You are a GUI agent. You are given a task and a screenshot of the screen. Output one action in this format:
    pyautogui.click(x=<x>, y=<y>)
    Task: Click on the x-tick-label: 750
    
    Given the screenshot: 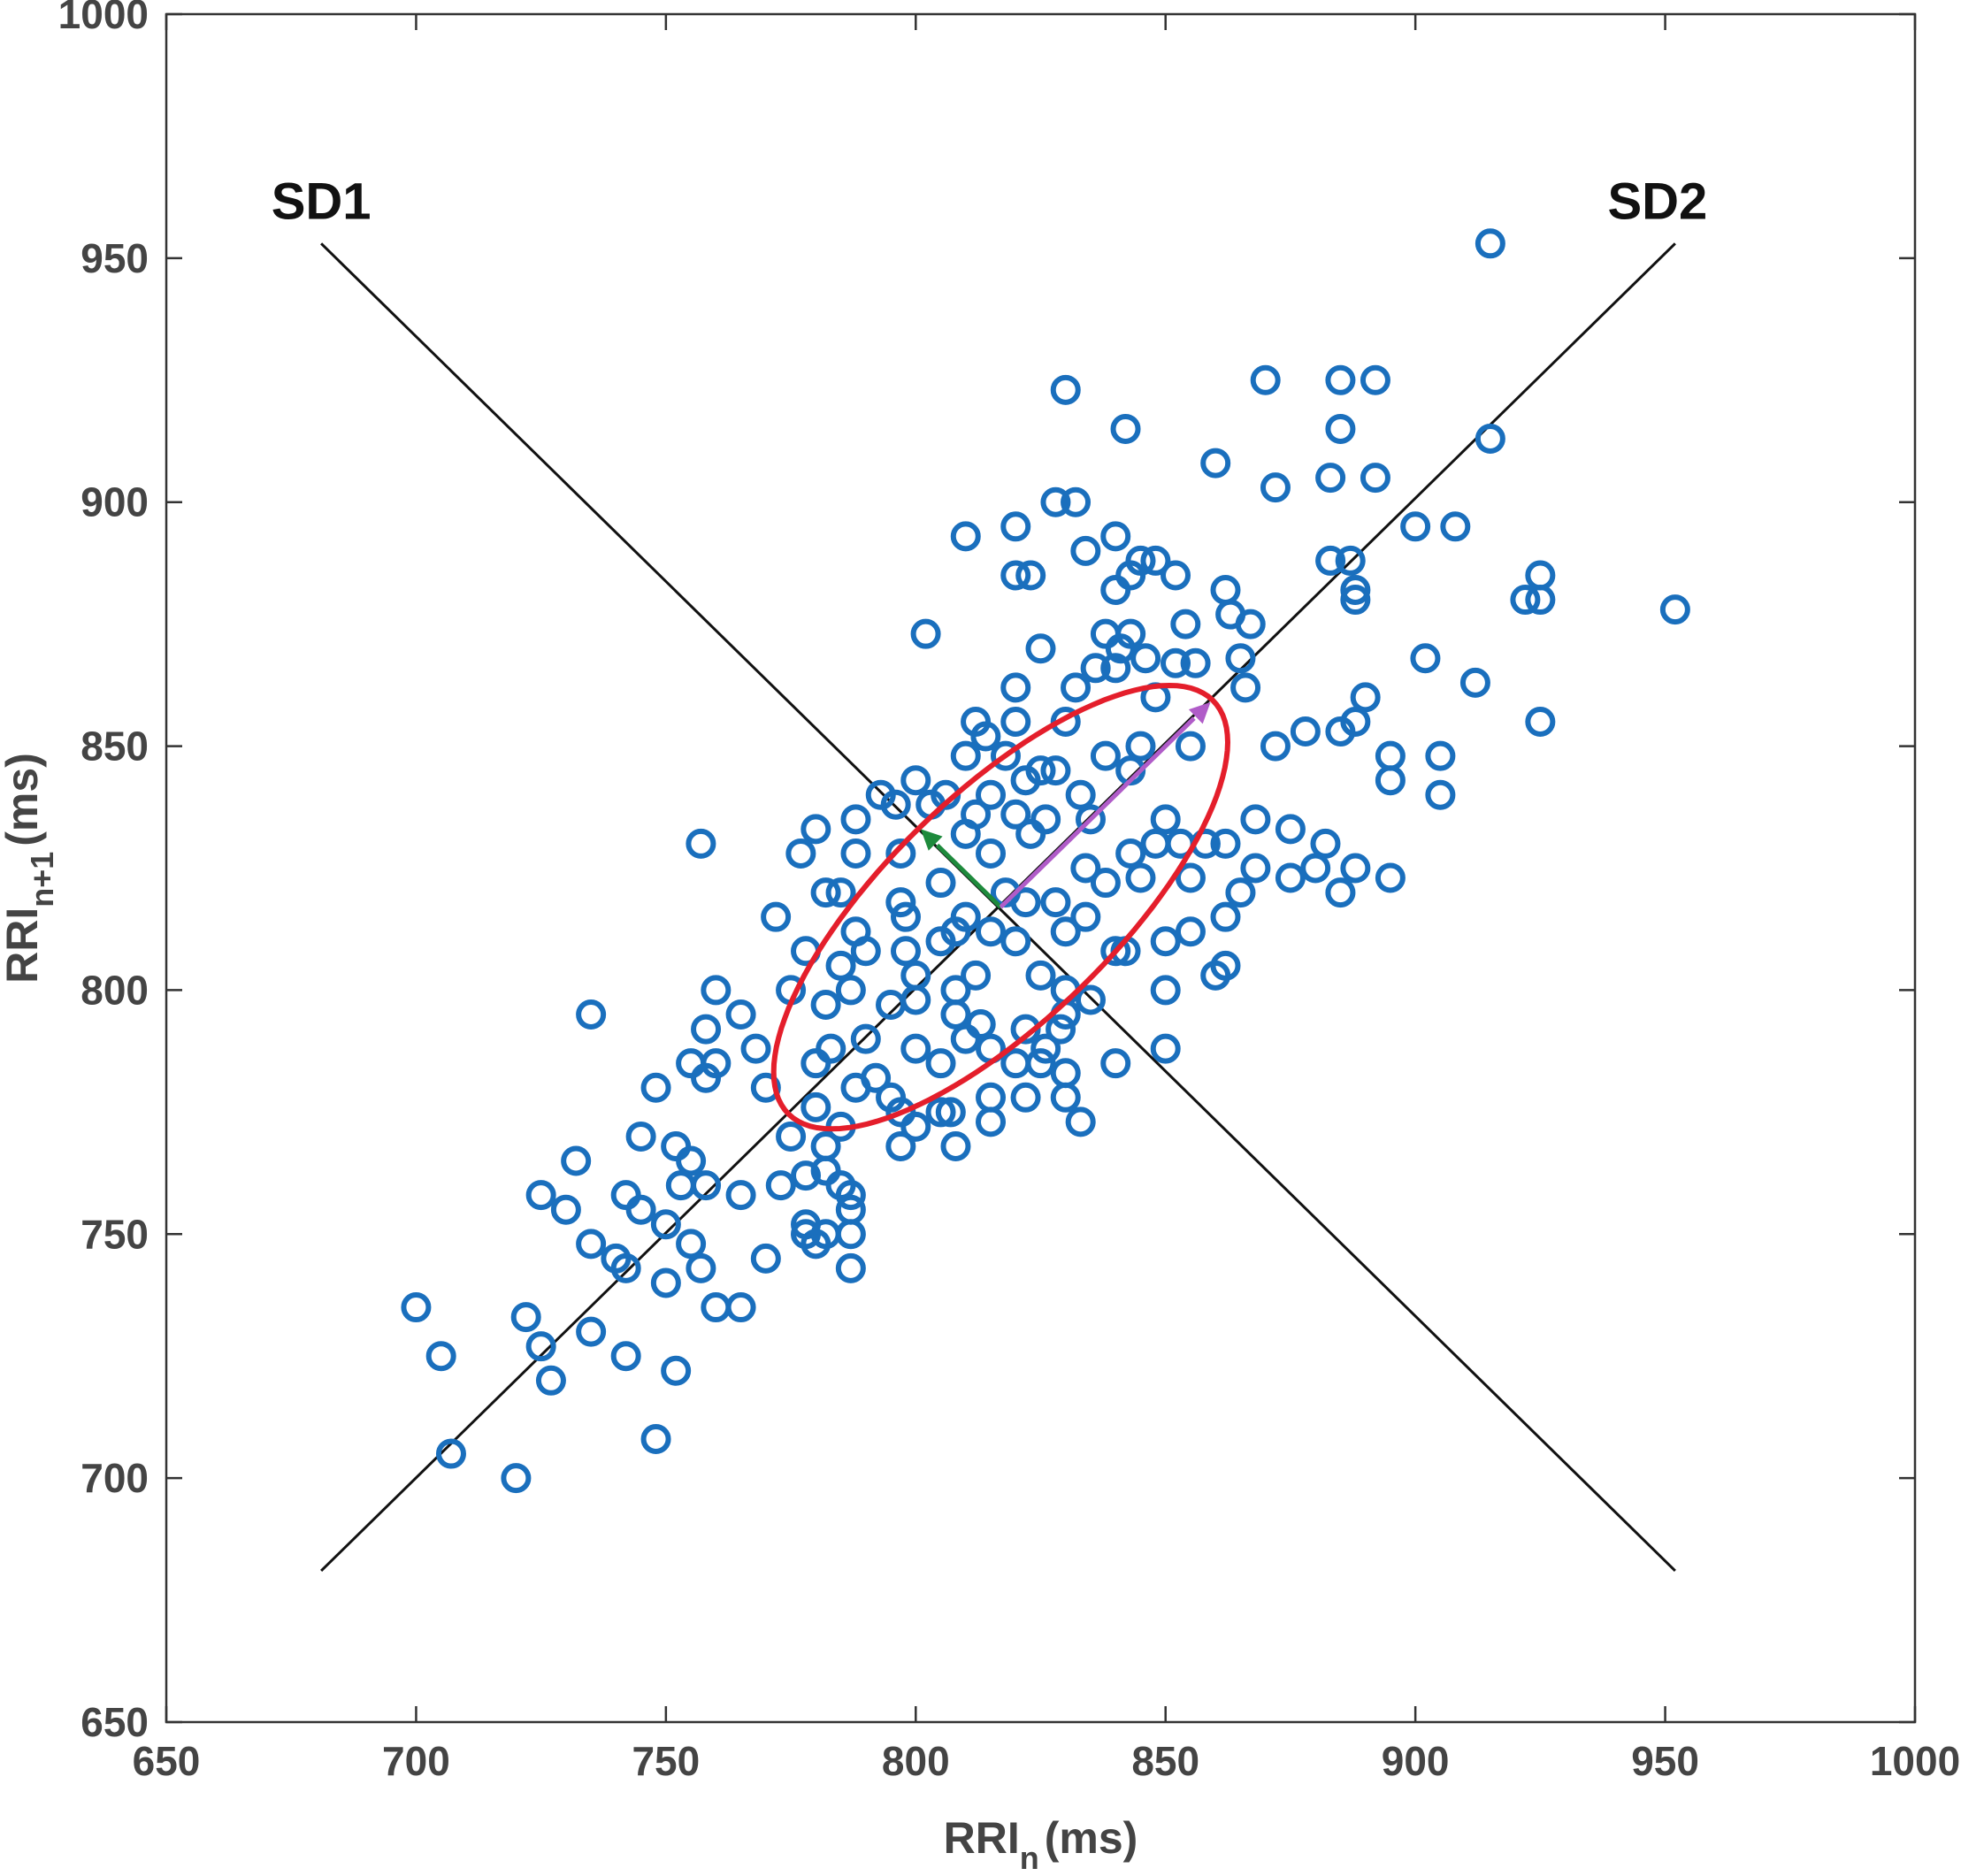 What is the action you would take?
    pyautogui.click(x=666, y=1761)
    